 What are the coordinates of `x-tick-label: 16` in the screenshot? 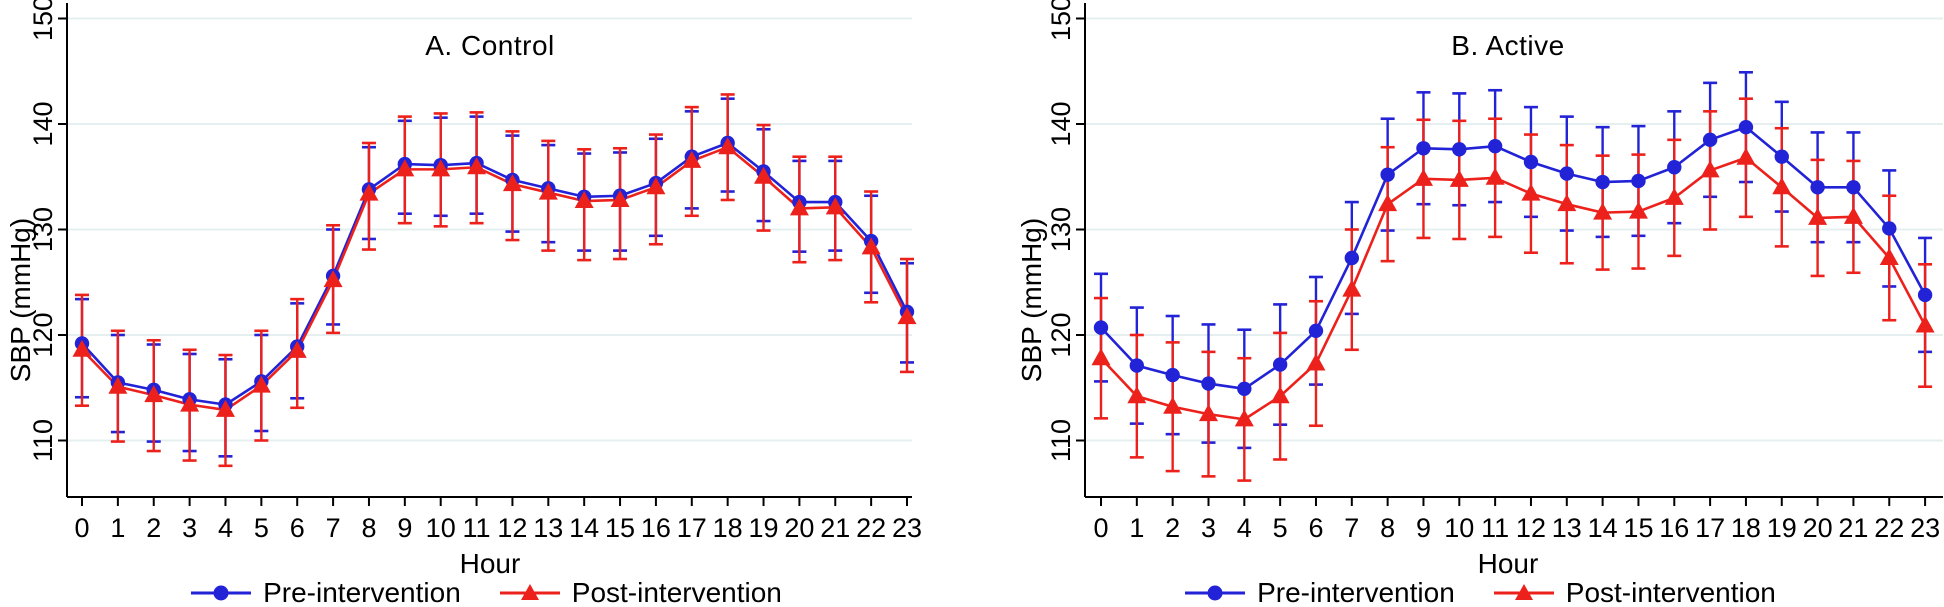 It's located at (656, 528).